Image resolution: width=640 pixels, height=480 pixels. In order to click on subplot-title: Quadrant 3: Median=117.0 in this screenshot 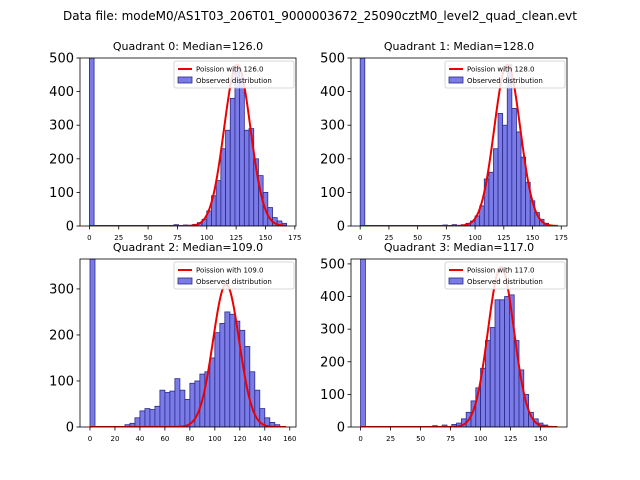, I will do `click(459, 247)`.